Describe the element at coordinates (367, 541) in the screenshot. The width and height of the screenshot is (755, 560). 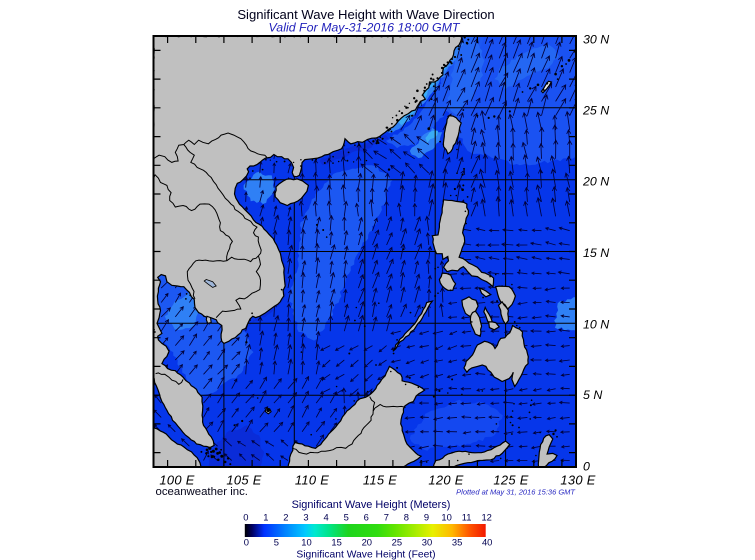
I see `svg-text: 20` at that location.